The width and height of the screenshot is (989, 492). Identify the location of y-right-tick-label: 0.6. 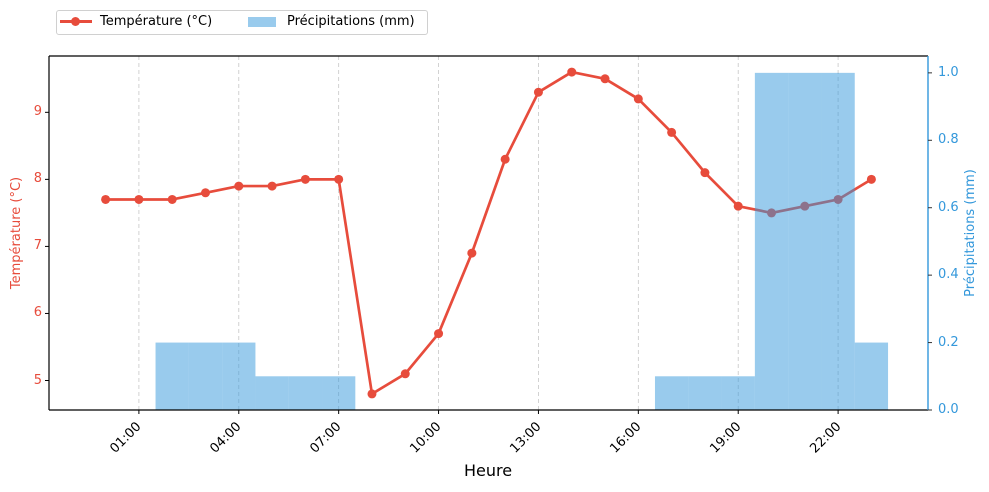
(948, 207).